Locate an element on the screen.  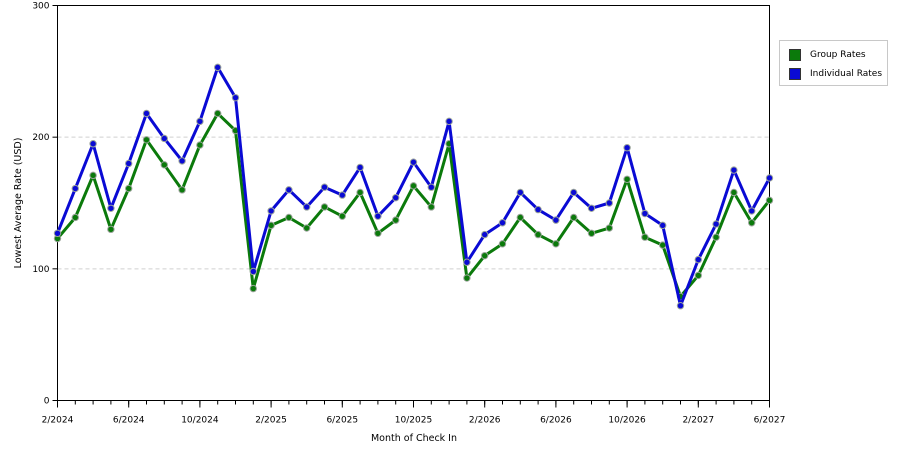
y-tick-label: 100 is located at coordinates (40, 270).